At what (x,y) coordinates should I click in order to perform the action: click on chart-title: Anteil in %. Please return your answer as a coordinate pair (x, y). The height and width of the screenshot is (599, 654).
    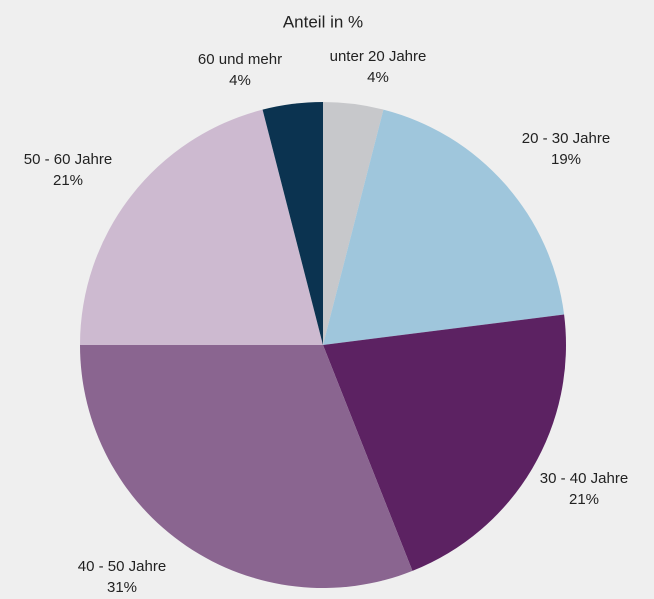
    Looking at the image, I should click on (323, 21).